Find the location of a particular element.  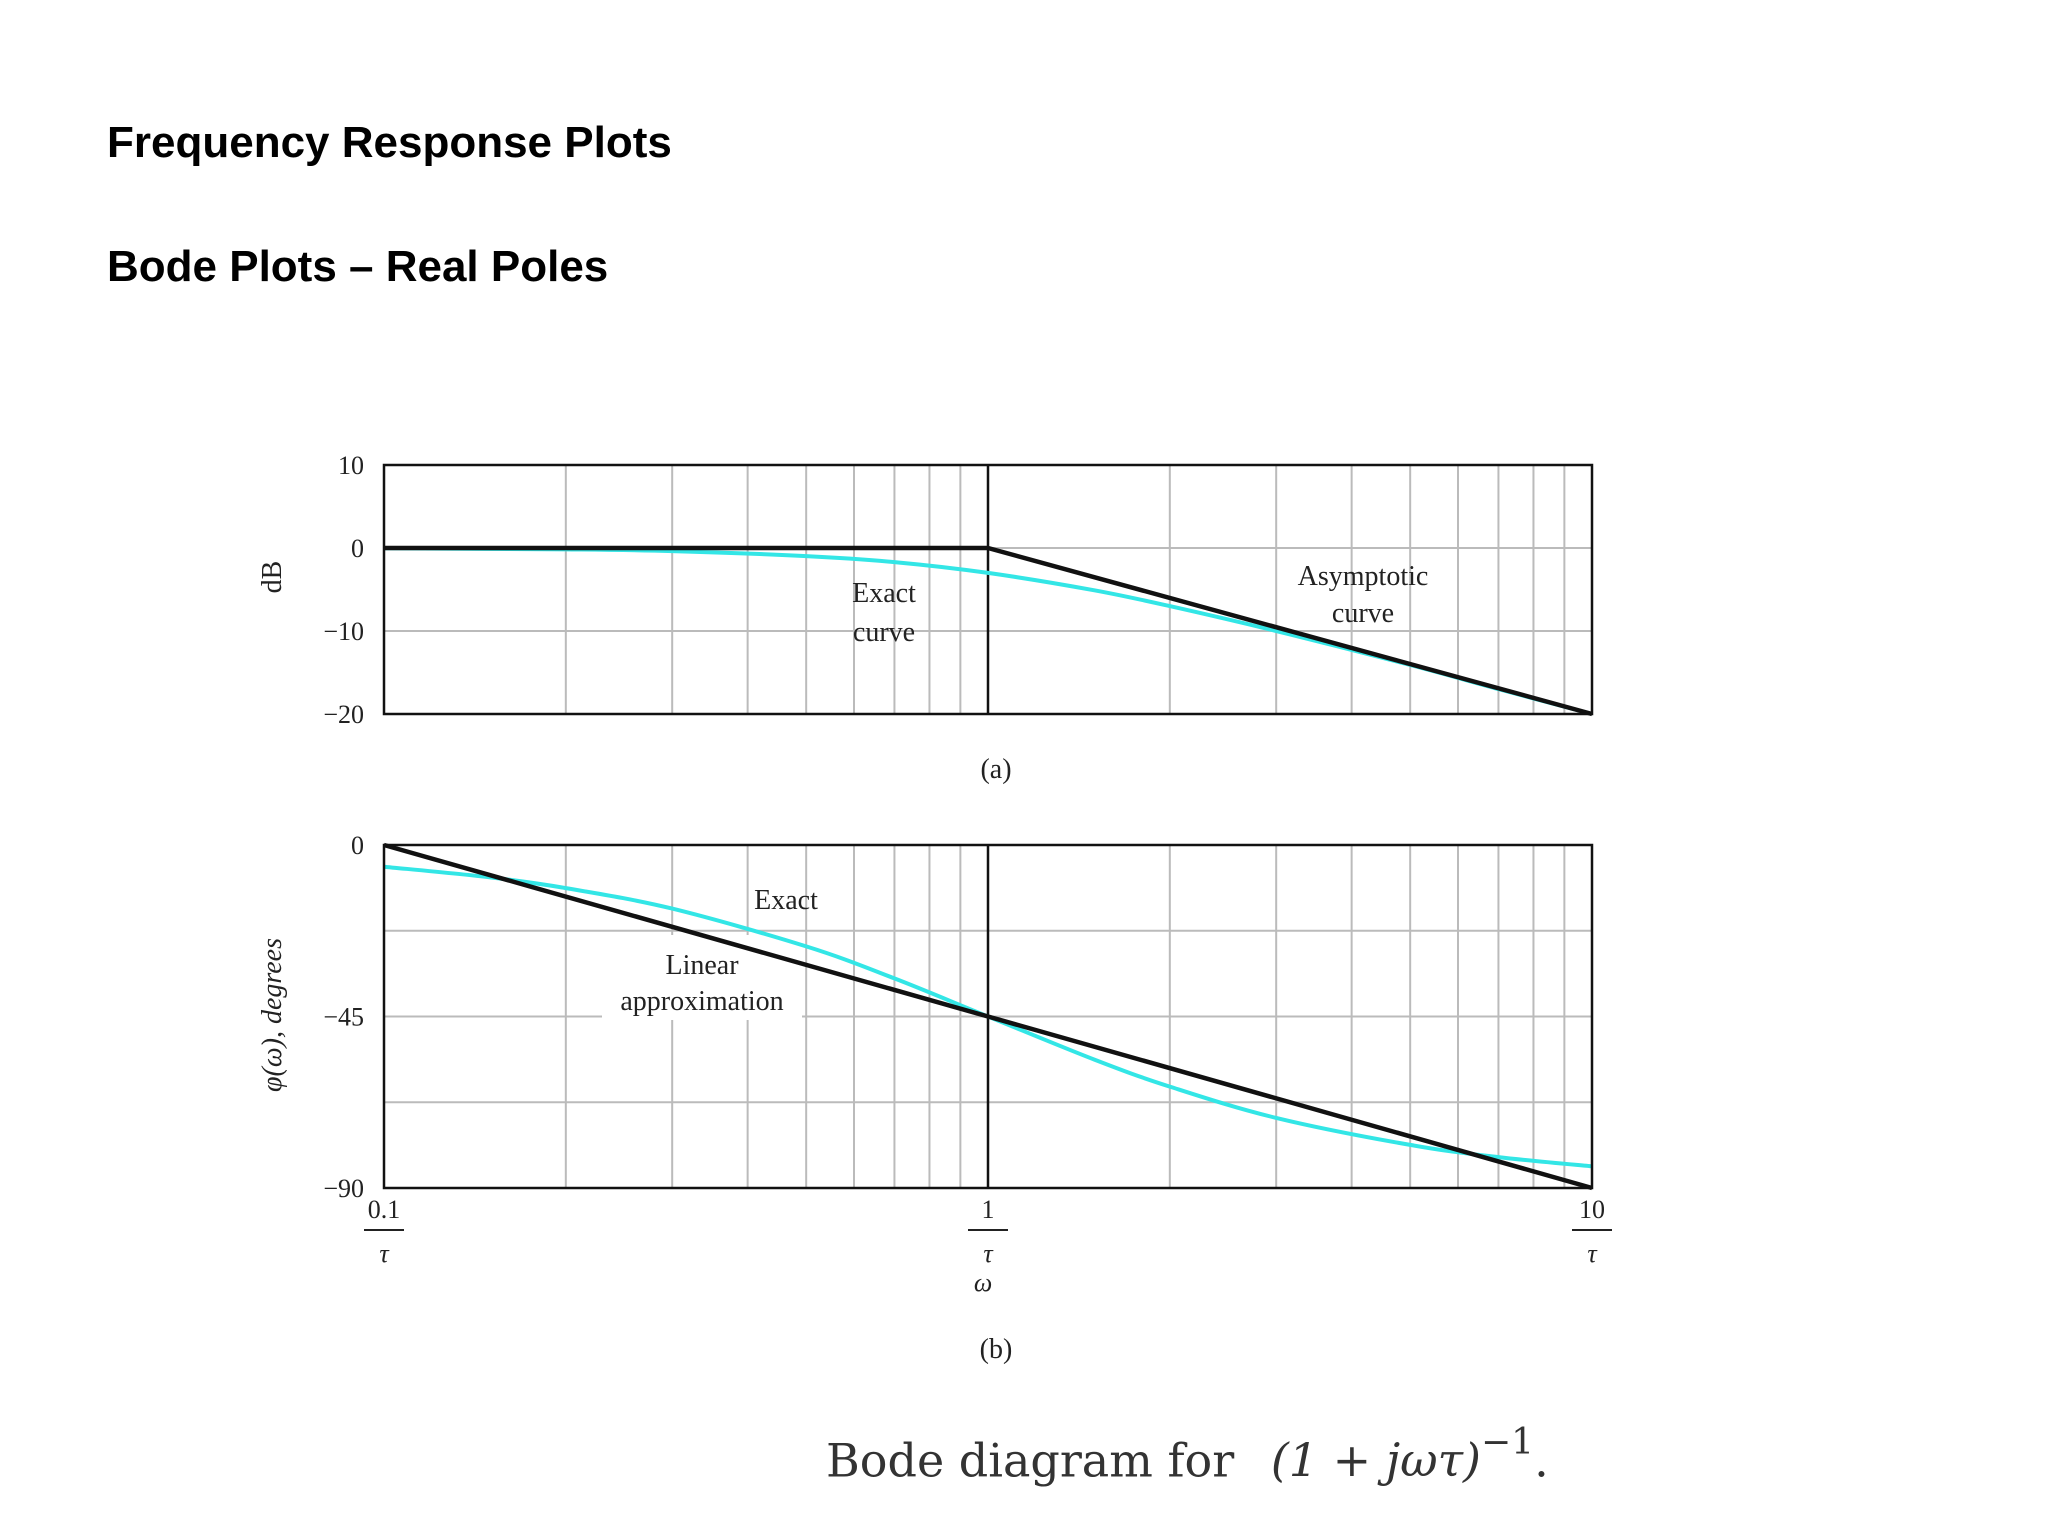

asymptote-series is located at coordinates (988, 631).